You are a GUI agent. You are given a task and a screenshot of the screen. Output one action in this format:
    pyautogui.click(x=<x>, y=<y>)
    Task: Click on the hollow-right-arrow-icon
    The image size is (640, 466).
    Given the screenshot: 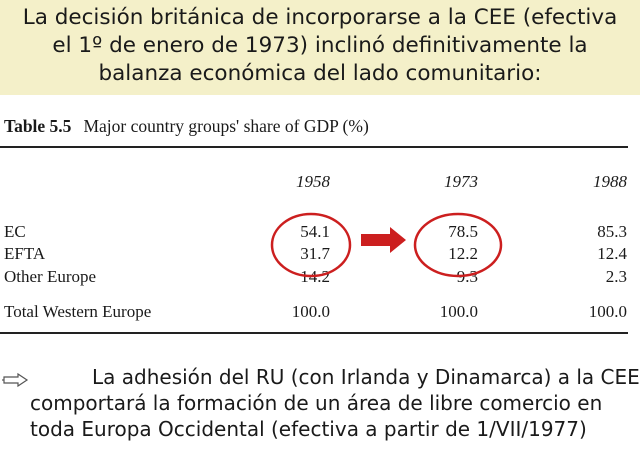 What is the action you would take?
    pyautogui.click(x=15, y=380)
    